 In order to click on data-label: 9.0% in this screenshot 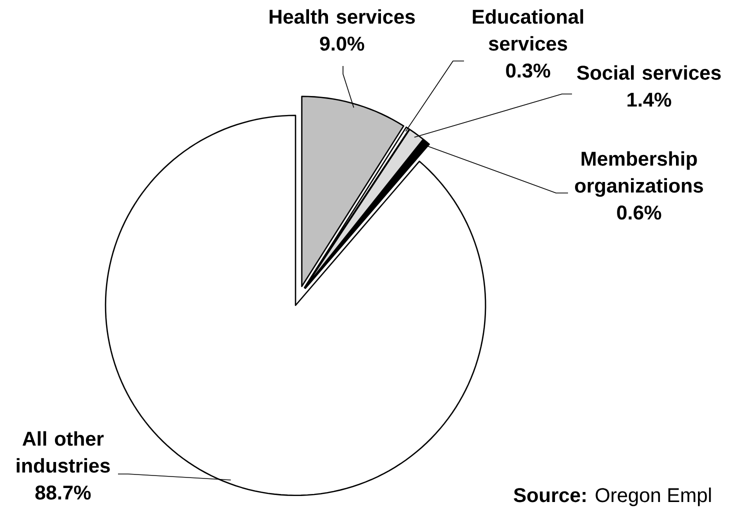, I will do `click(342, 43)`.